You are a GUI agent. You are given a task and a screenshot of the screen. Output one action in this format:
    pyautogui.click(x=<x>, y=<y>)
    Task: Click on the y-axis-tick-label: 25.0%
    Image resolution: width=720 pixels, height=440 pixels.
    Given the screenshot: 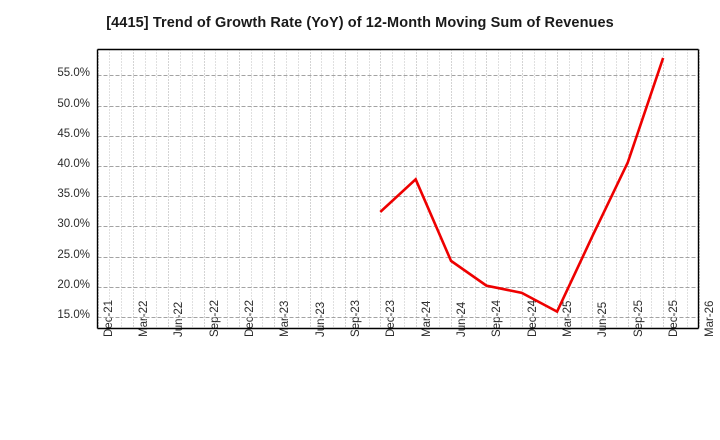 What is the action you would take?
    pyautogui.click(x=73, y=254)
    